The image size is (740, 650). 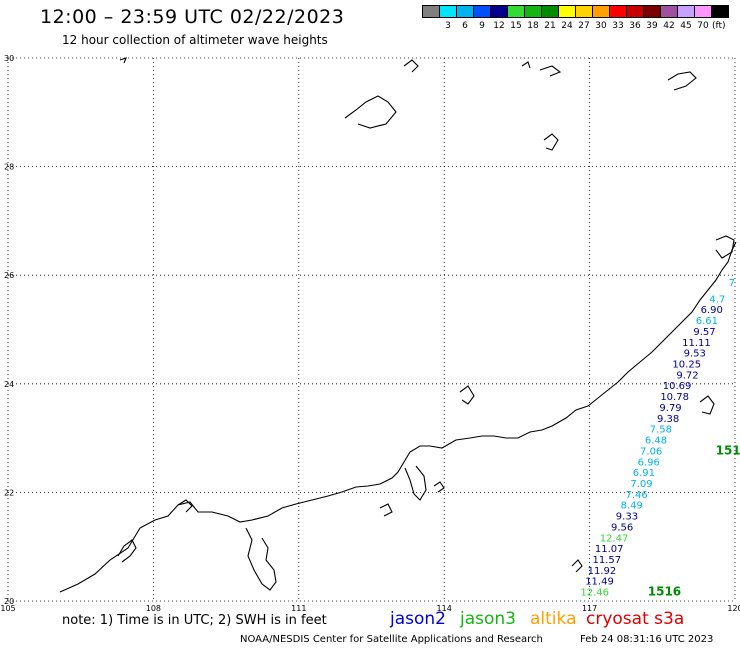 I want to click on colorbar-tick-label: 27, so click(x=584, y=26).